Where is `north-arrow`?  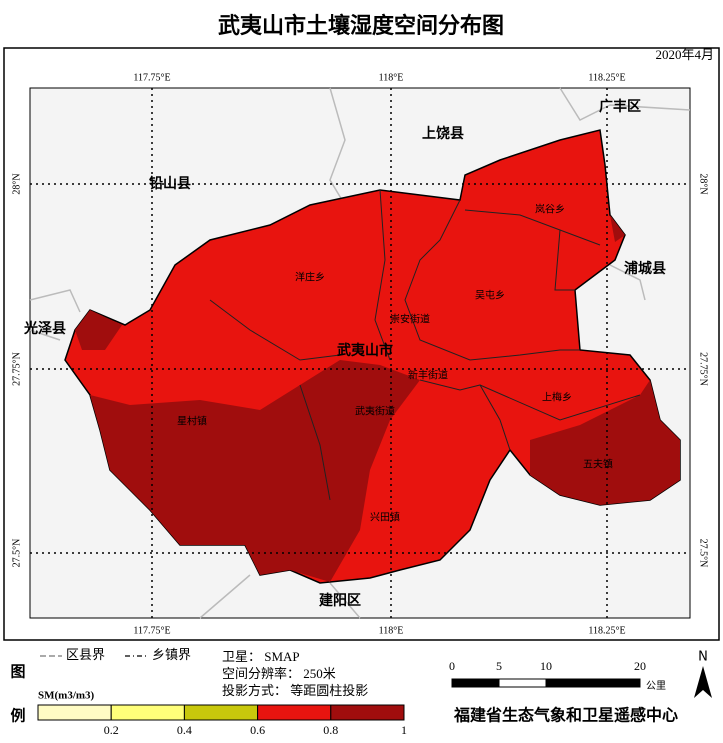 north-arrow is located at coordinates (703, 682).